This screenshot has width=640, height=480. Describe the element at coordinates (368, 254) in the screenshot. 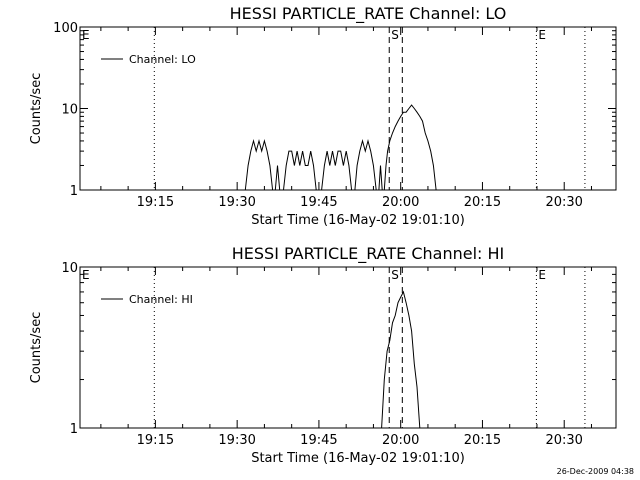

I see `chart-title: HESSI PARTICLE_RATE Channel: HI` at that location.